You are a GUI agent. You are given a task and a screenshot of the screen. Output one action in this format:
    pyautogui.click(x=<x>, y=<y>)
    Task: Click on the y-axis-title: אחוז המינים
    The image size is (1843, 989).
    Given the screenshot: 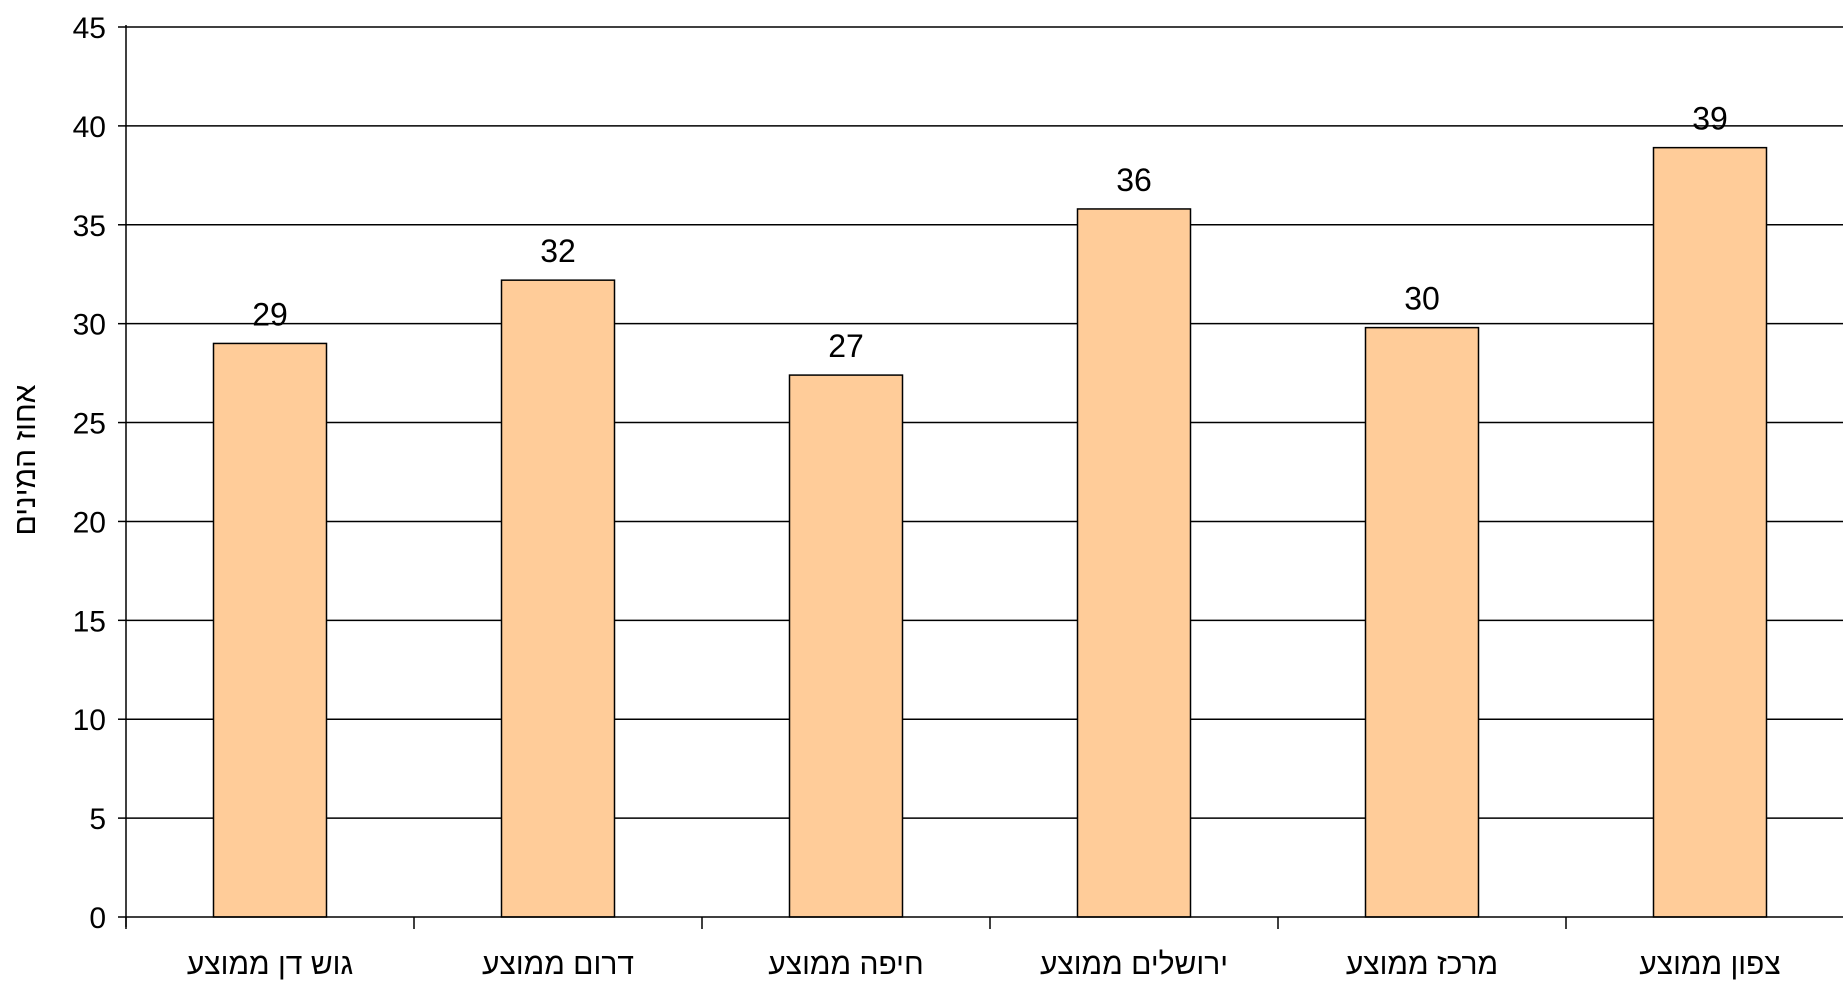 What is the action you would take?
    pyautogui.click(x=25, y=459)
    